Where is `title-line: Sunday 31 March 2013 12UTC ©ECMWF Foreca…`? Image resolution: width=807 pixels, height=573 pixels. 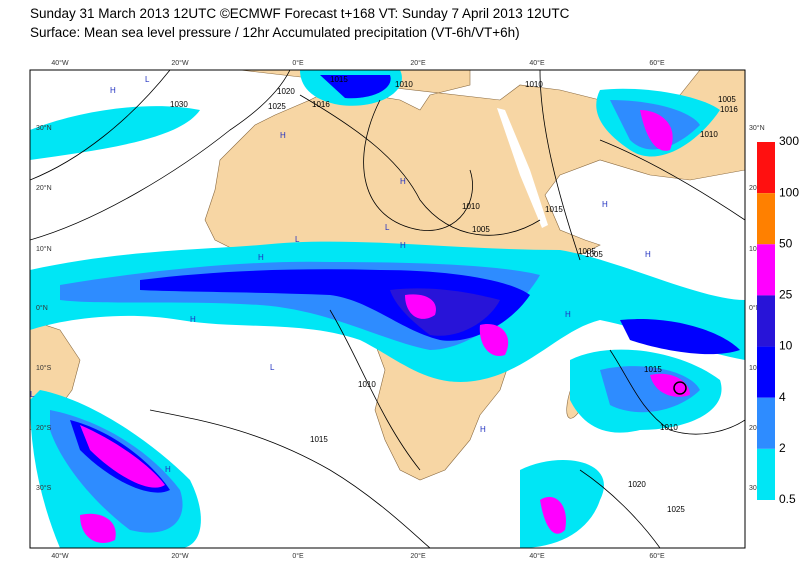 title-line: Sunday 31 March 2013 12UTC ©ECMWF Foreca… is located at coordinates (300, 13).